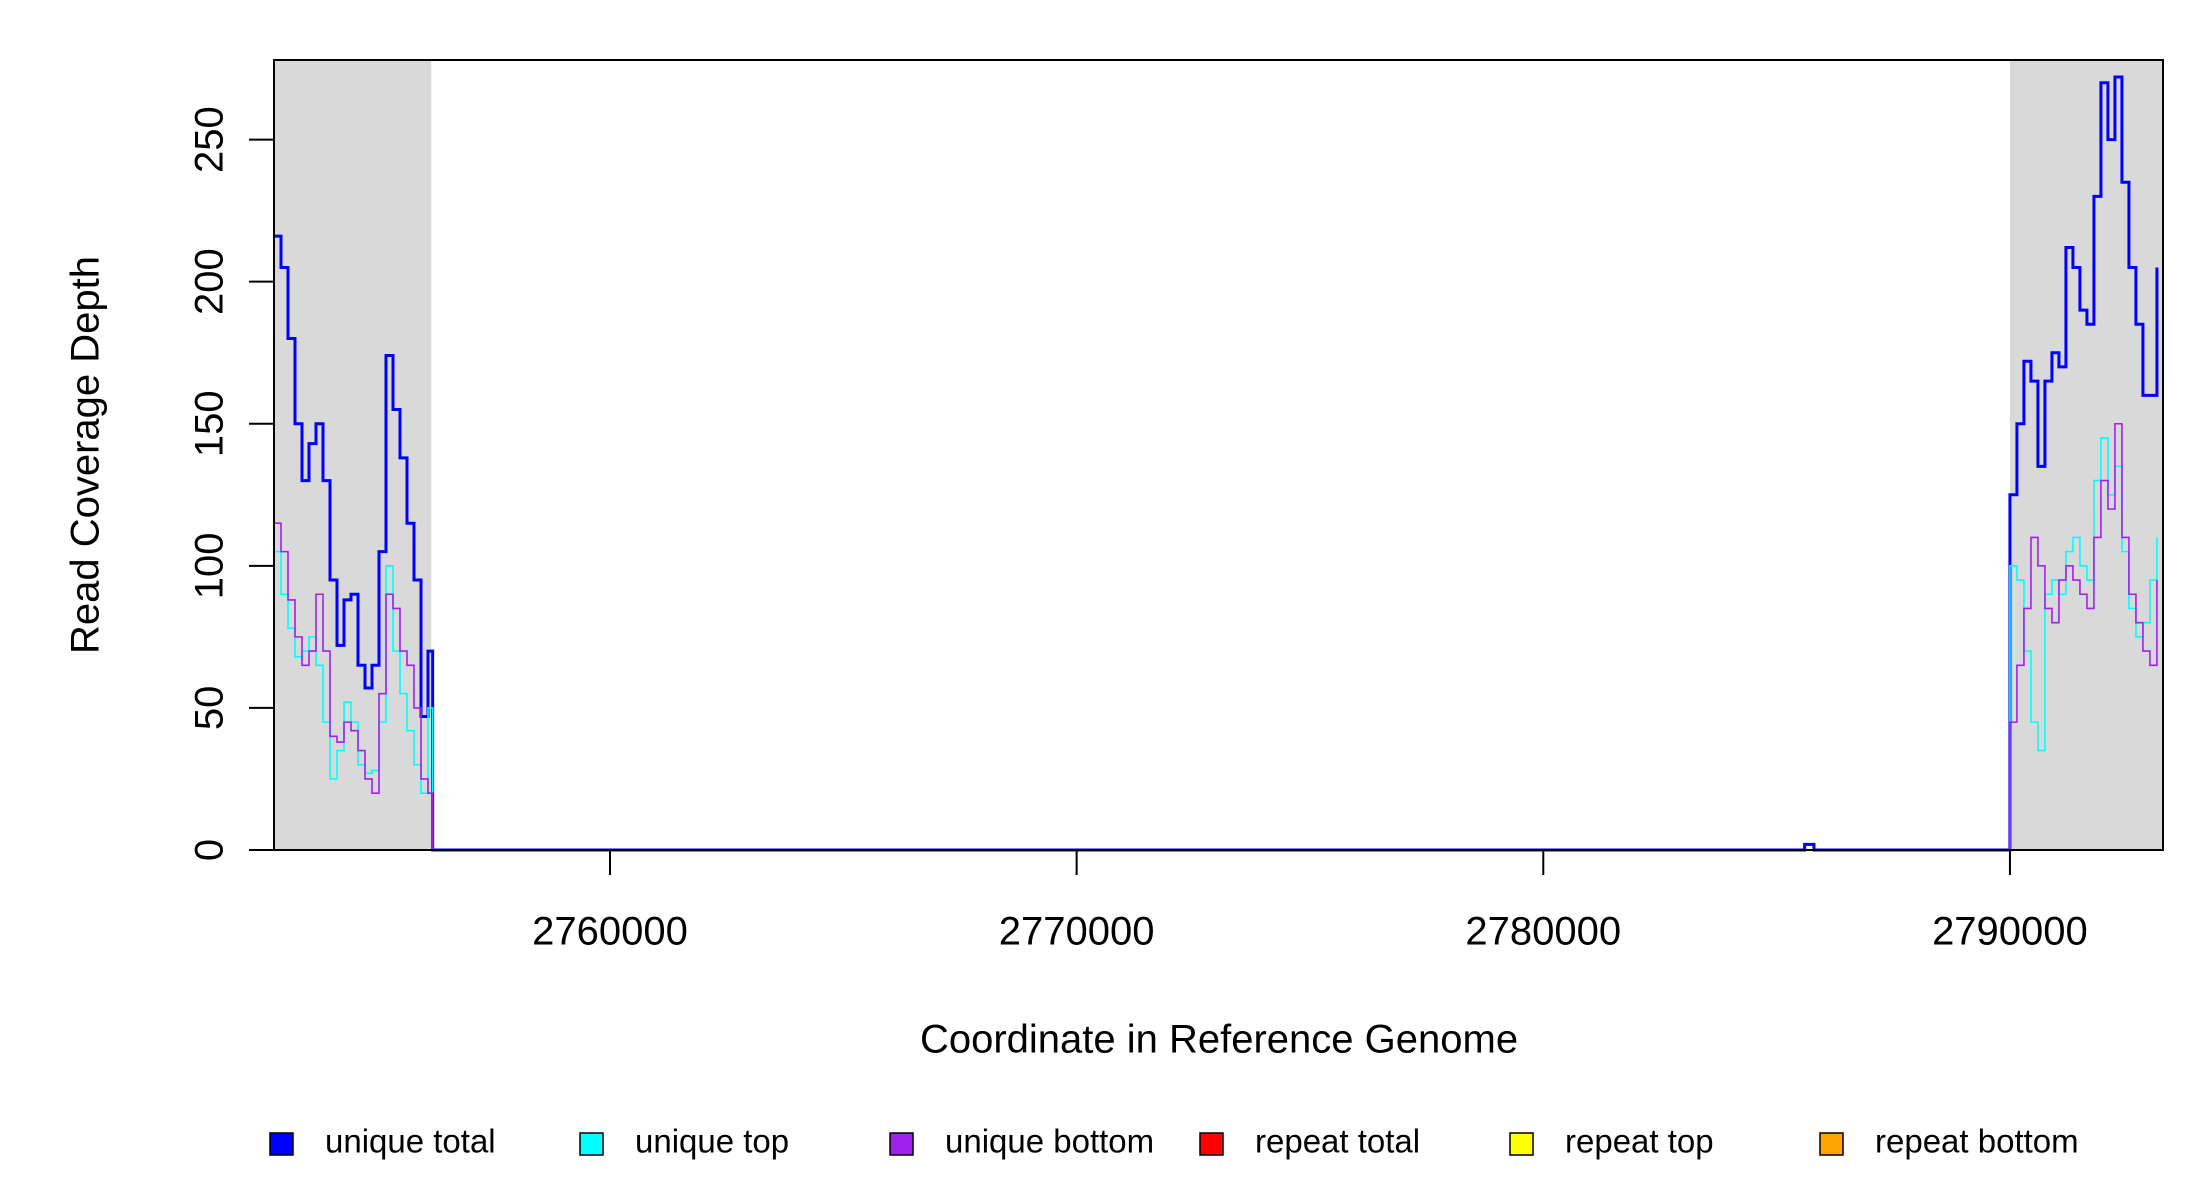 Image resolution: width=2200 pixels, height=1200 pixels. What do you see at coordinates (210, 708) in the screenshot?
I see `y-tick-label: 50` at bounding box center [210, 708].